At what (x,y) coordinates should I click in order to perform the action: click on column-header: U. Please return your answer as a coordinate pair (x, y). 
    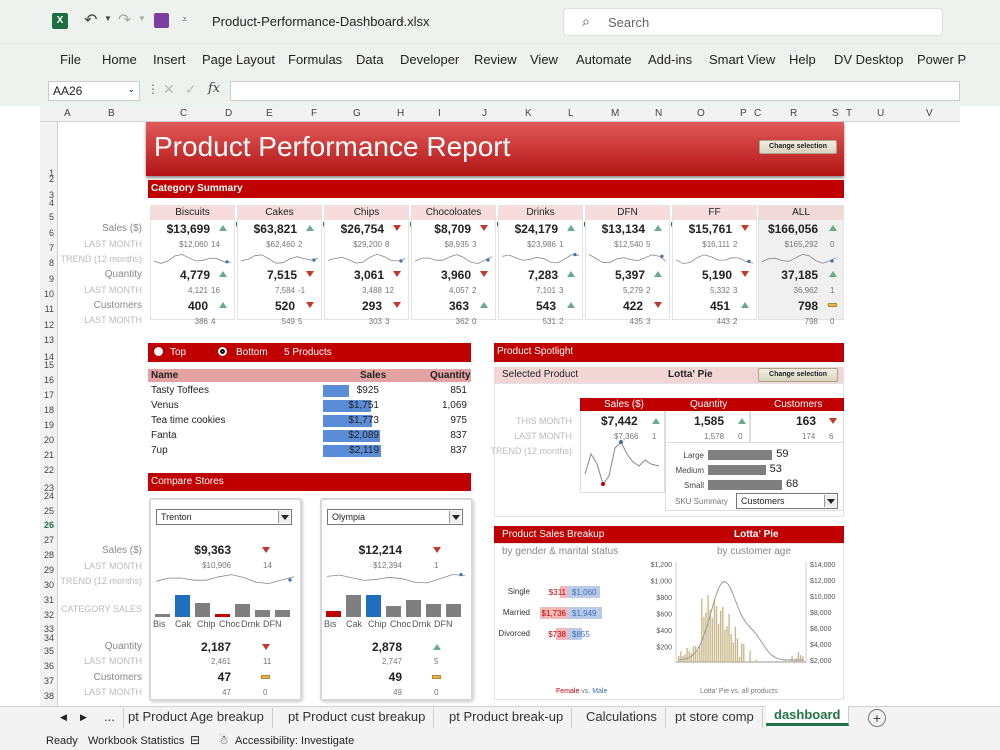
    Looking at the image, I should click on (881, 113).